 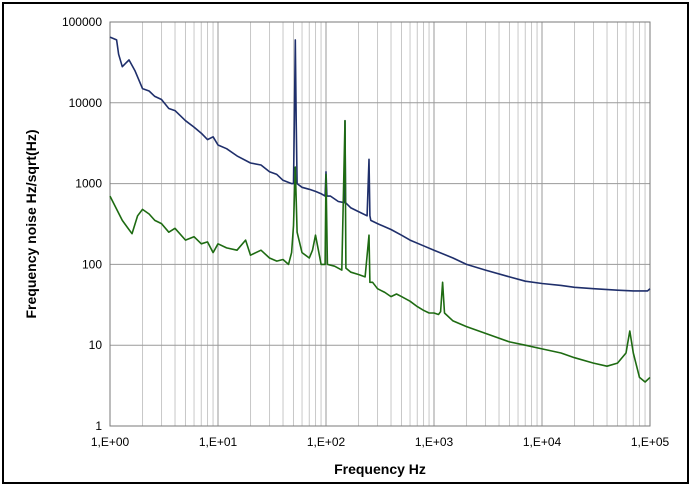 What do you see at coordinates (434, 442) in the screenshot?
I see `x-tick-label: 1,E+03` at bounding box center [434, 442].